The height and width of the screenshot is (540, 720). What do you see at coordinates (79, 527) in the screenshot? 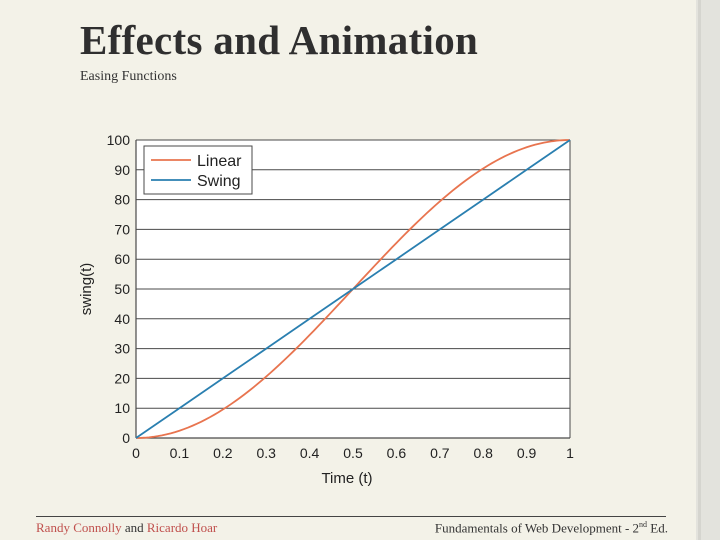
I see `footer-author-1: Randy Connolly` at bounding box center [79, 527].